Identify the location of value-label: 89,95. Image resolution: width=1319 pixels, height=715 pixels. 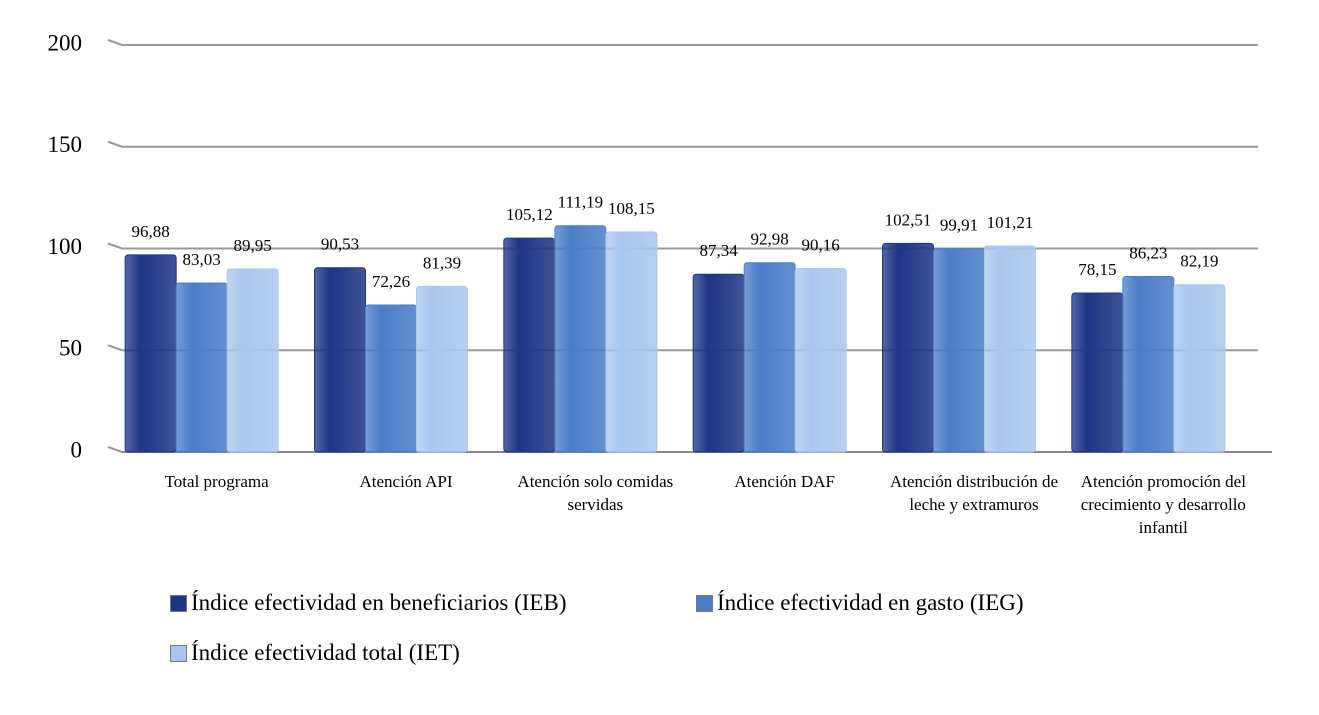
(253, 245).